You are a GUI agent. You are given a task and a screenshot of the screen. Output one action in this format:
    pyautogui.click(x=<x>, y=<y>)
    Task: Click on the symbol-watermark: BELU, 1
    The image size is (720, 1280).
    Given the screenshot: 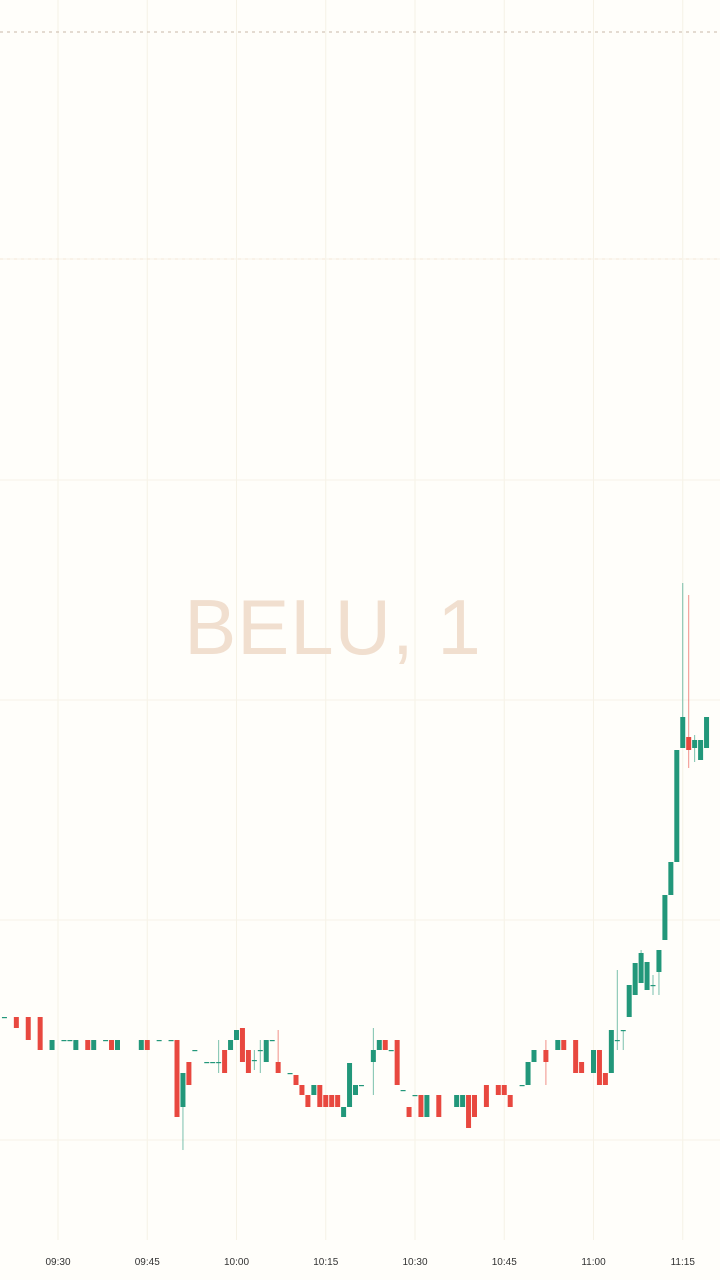 What is the action you would take?
    pyautogui.click(x=333, y=627)
    